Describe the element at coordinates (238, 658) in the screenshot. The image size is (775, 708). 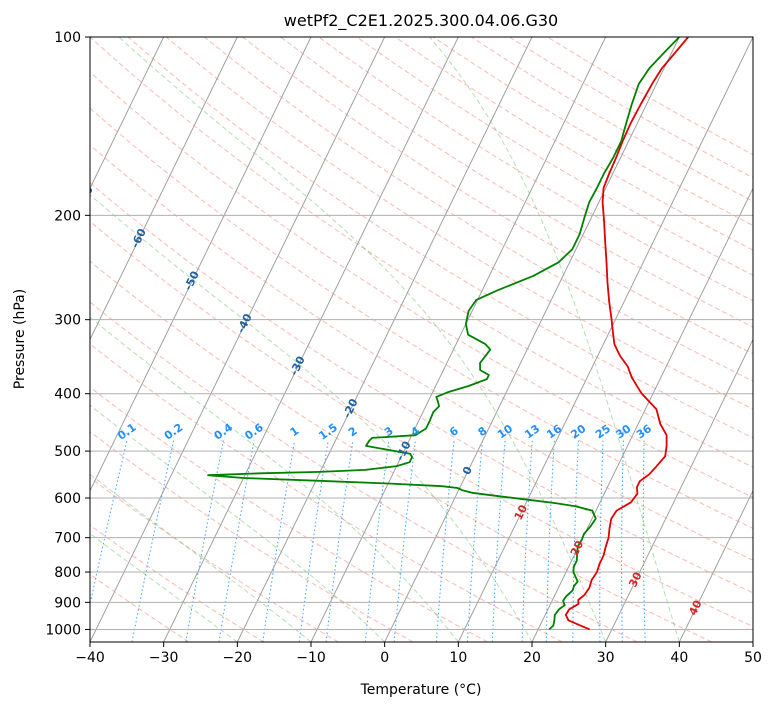
I see `x-tick-label: −20` at that location.